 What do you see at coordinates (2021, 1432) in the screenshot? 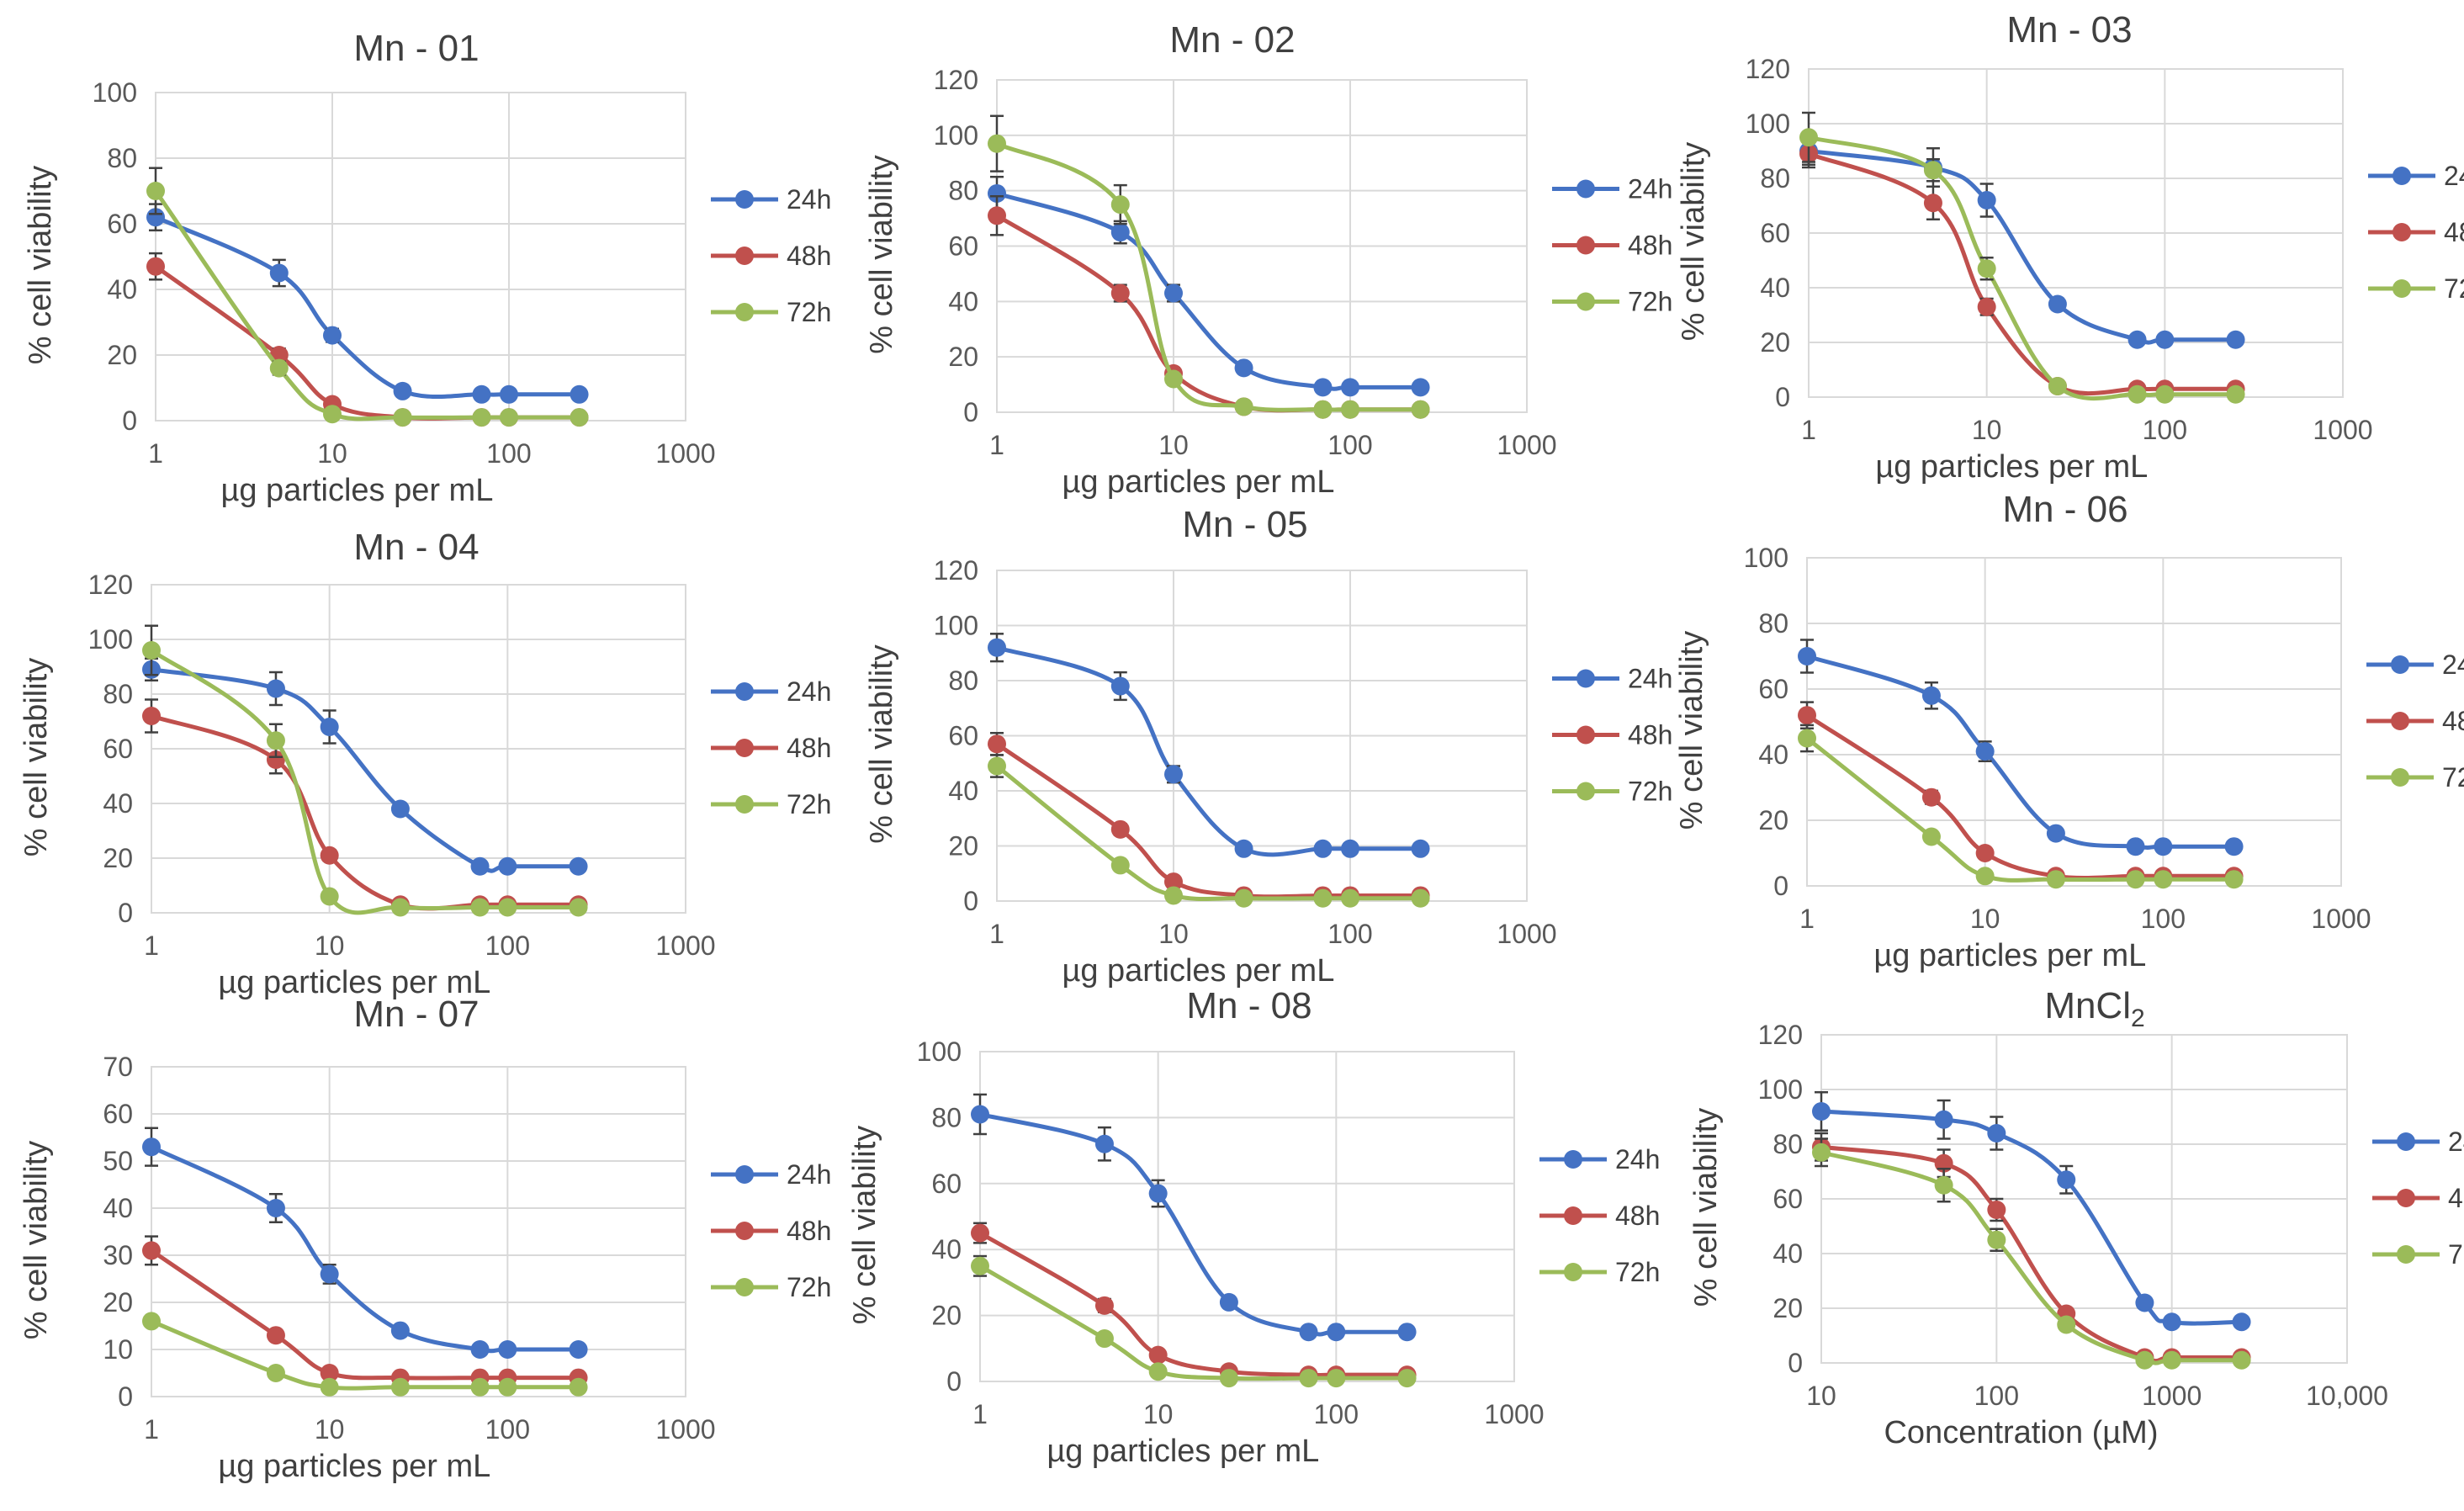
I see `x-axis-label: Concentration (µM)` at bounding box center [2021, 1432].